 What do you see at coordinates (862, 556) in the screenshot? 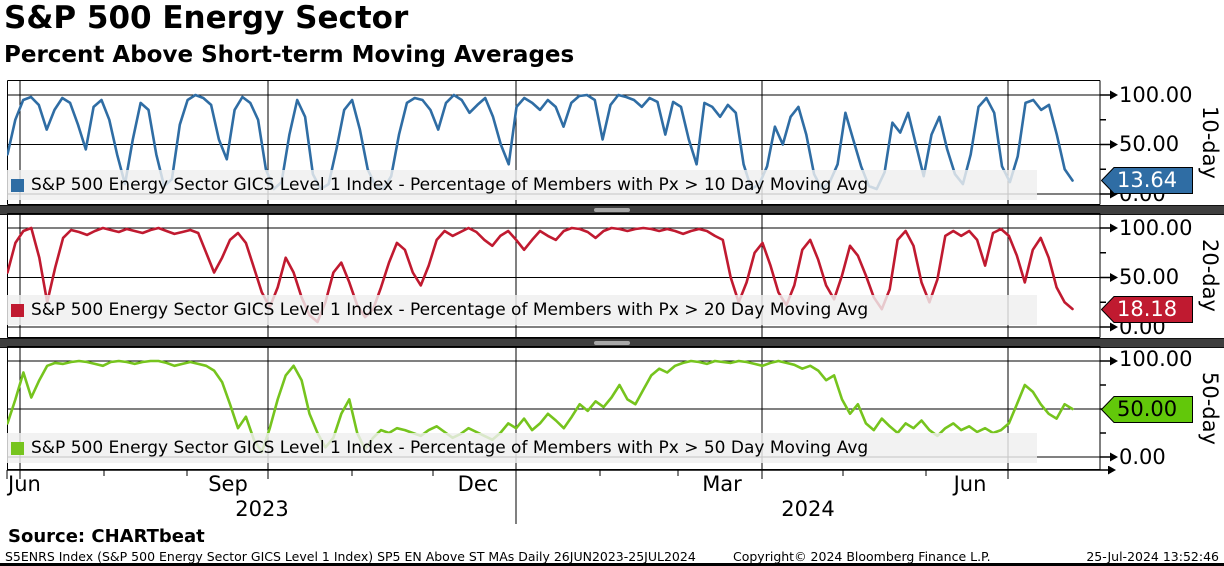
I see `footer-copyright: Copyright© 2024 Bloomberg Finance L.P.` at bounding box center [862, 556].